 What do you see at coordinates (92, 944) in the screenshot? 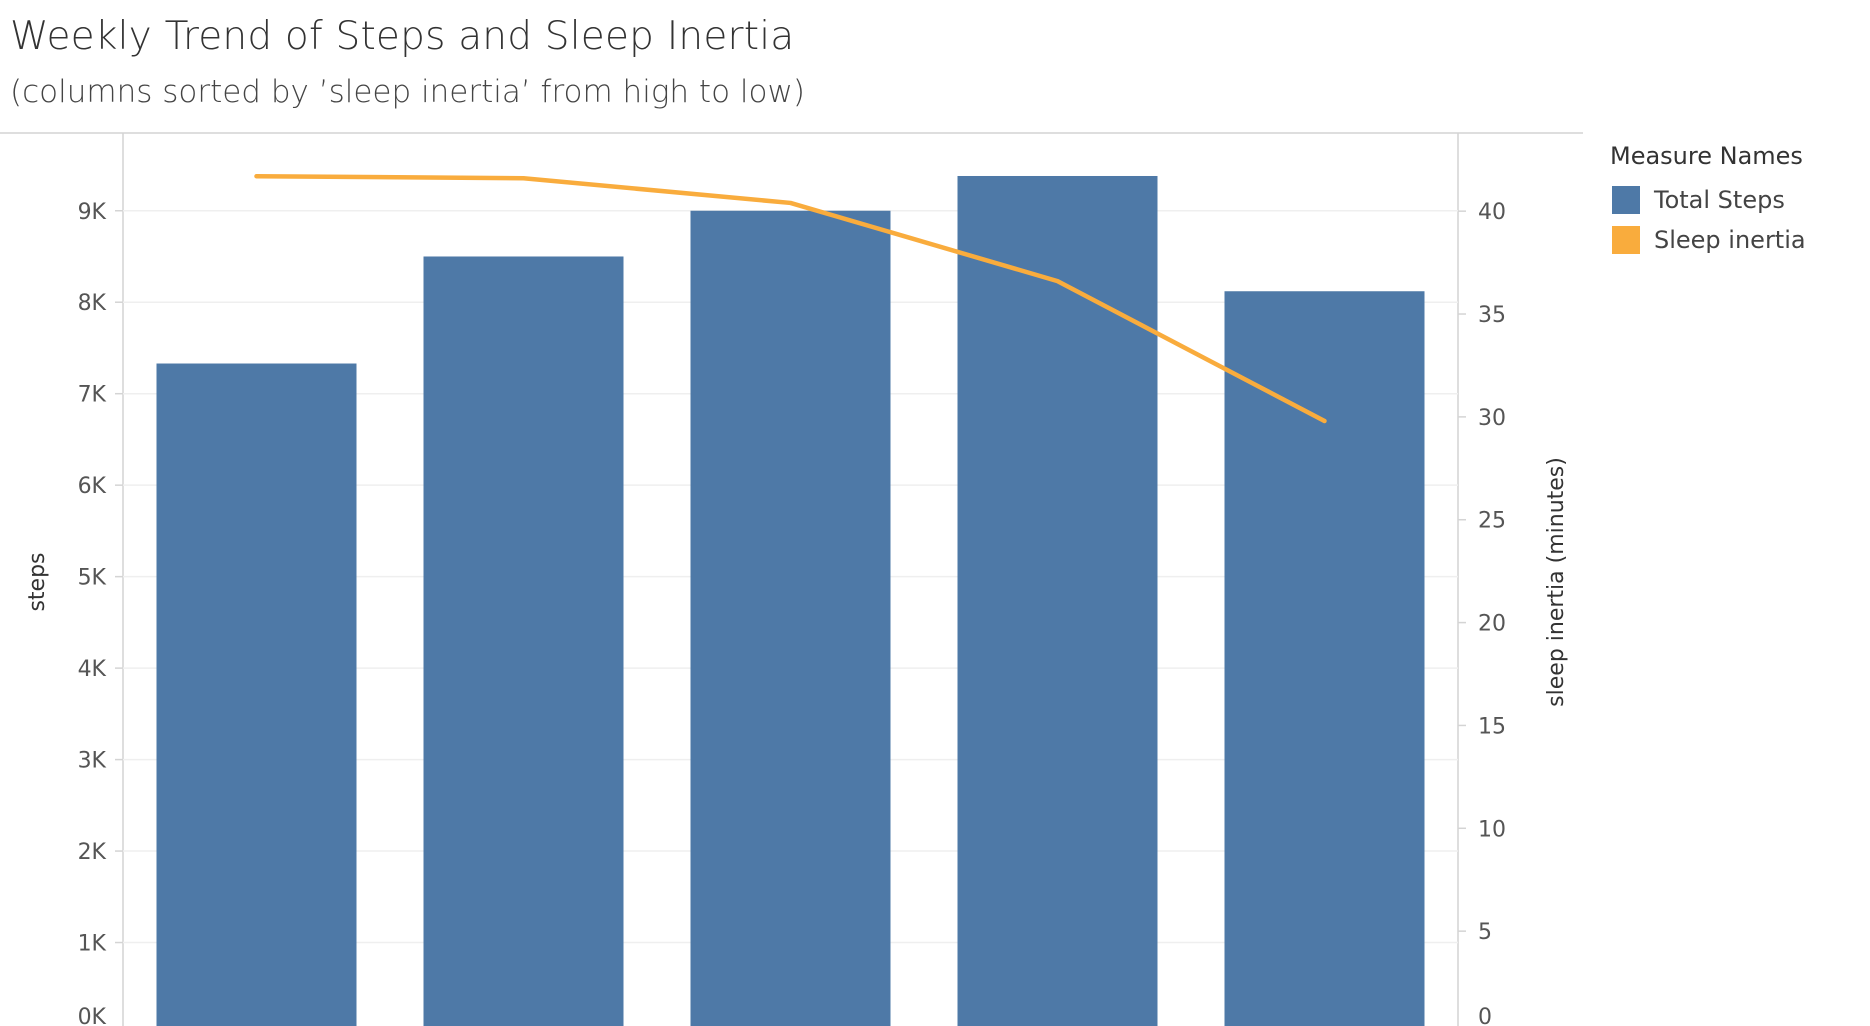
I see `y-tick-label: 1K` at bounding box center [92, 944].